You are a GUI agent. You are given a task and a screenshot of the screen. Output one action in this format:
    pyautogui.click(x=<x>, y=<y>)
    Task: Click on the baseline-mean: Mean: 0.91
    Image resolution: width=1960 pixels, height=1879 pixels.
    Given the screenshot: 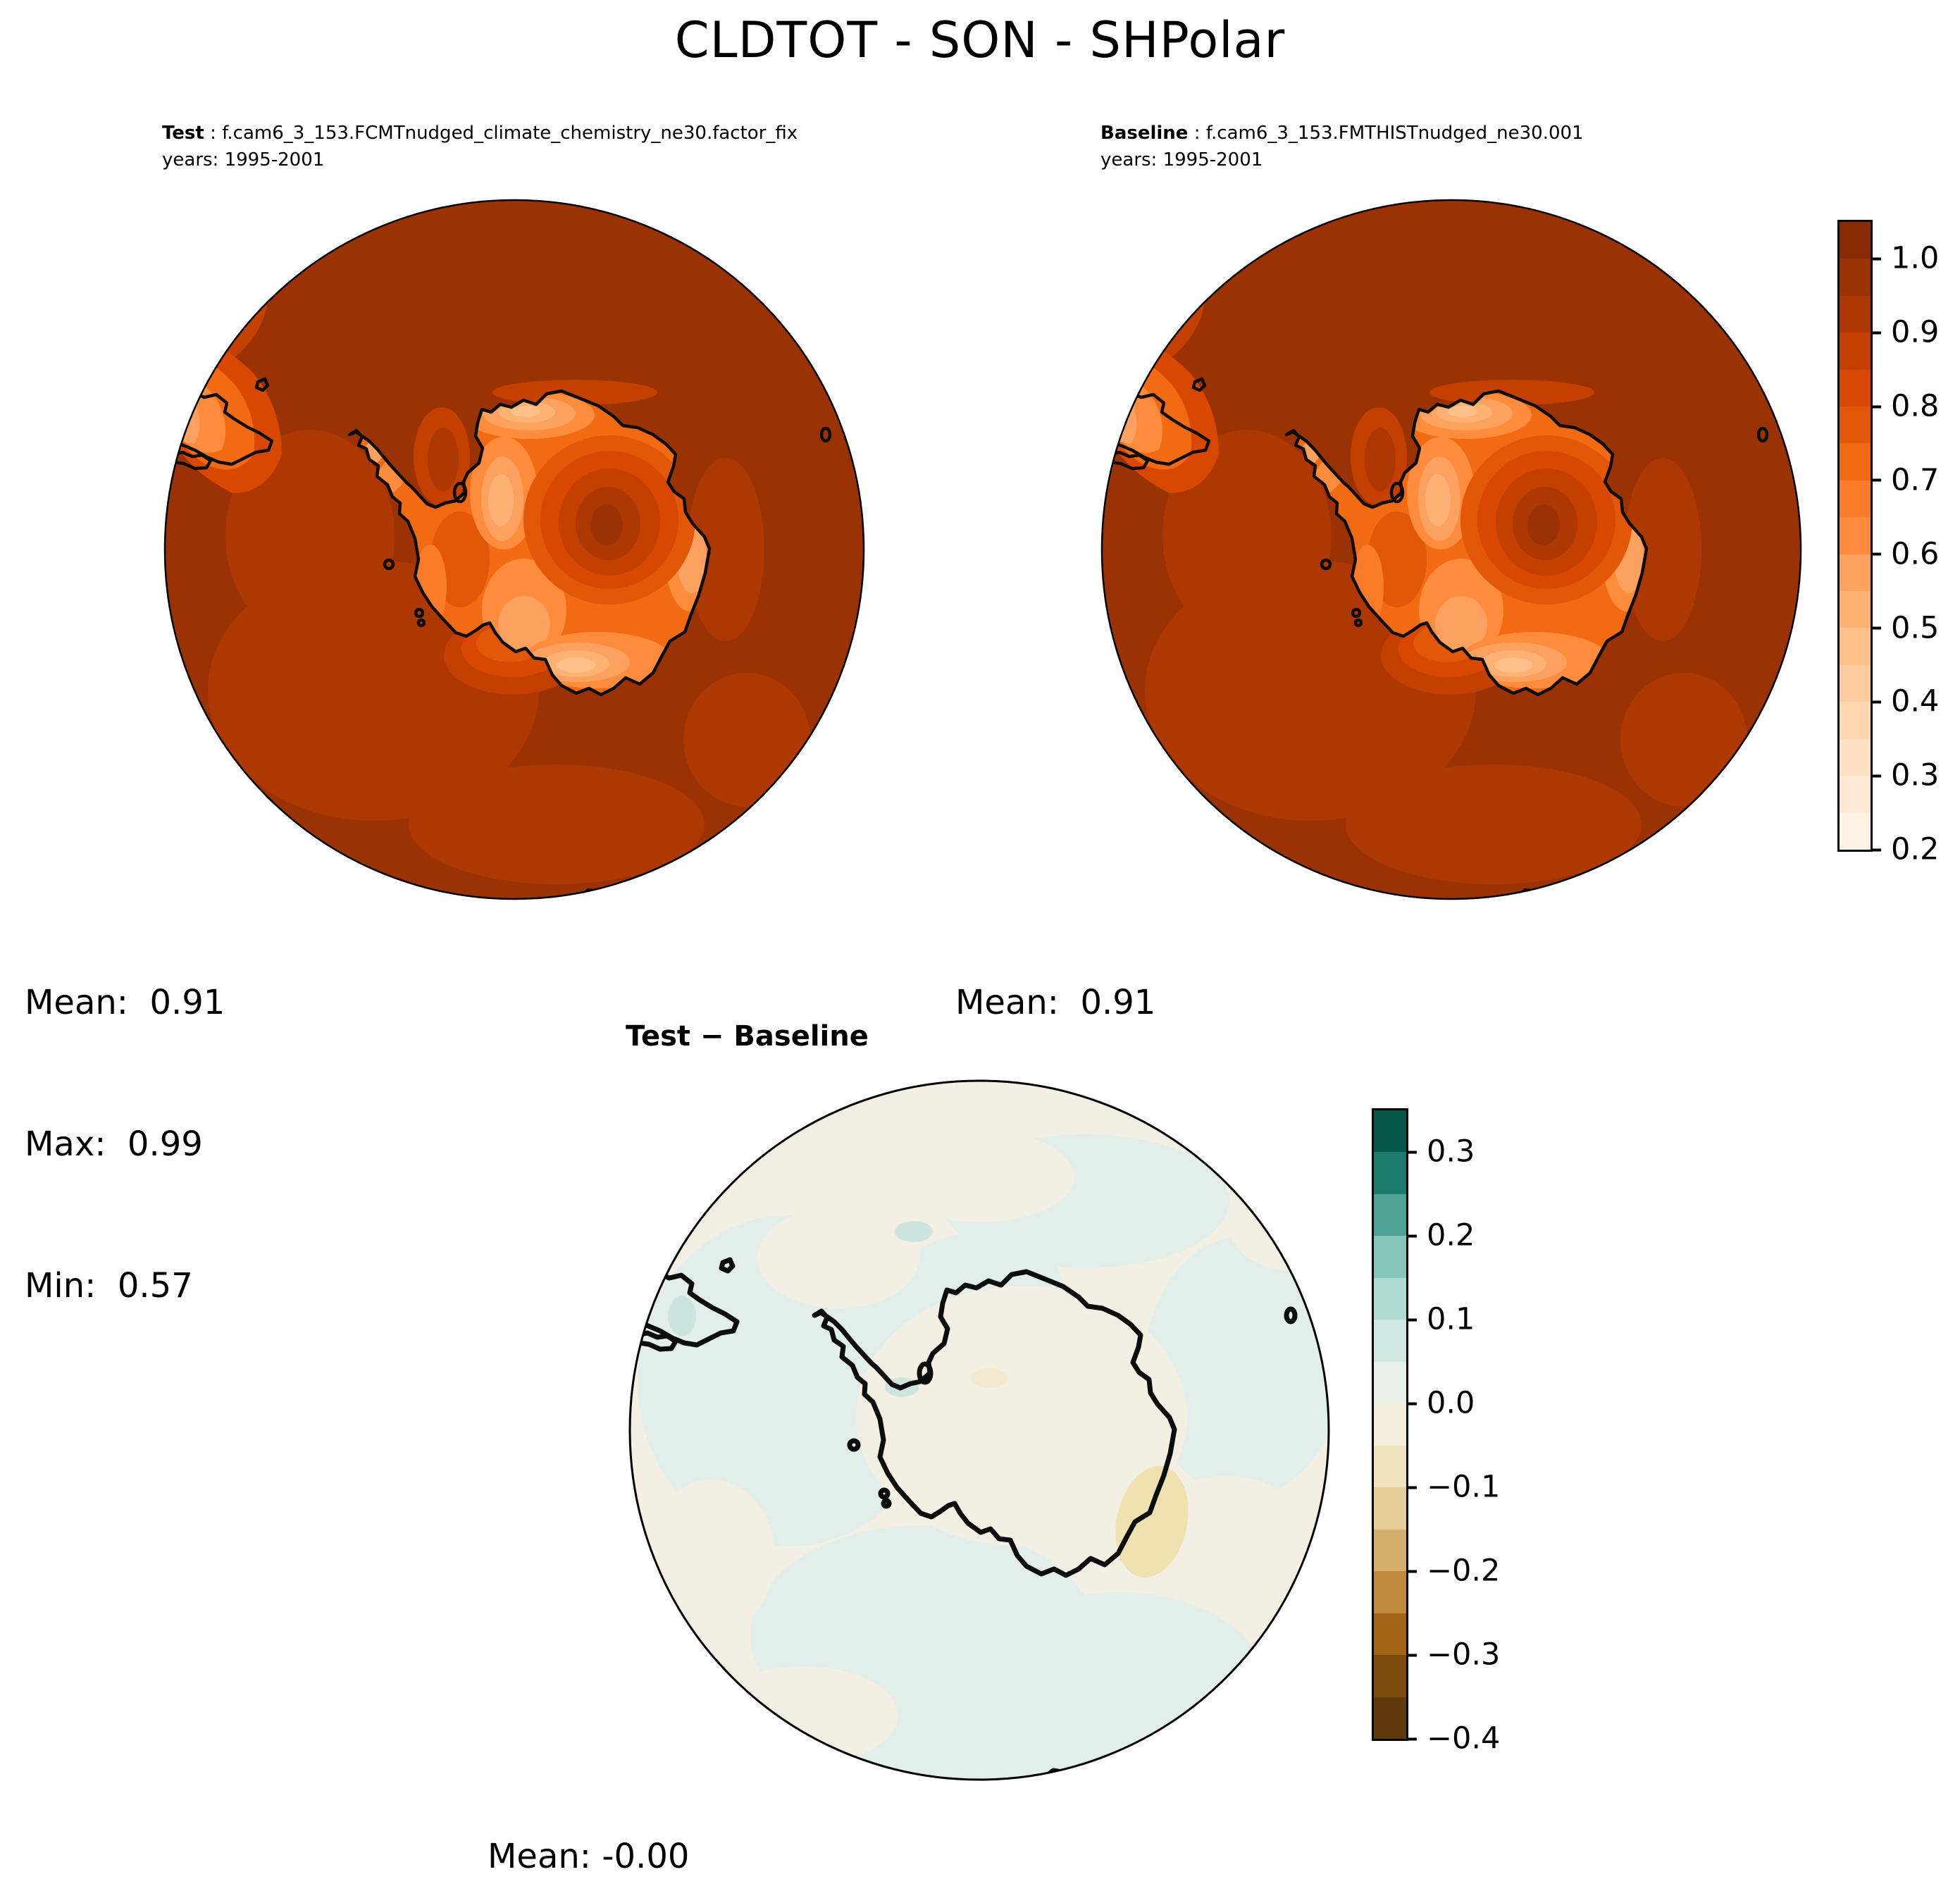 What is the action you would take?
    pyautogui.click(x=1055, y=1002)
    